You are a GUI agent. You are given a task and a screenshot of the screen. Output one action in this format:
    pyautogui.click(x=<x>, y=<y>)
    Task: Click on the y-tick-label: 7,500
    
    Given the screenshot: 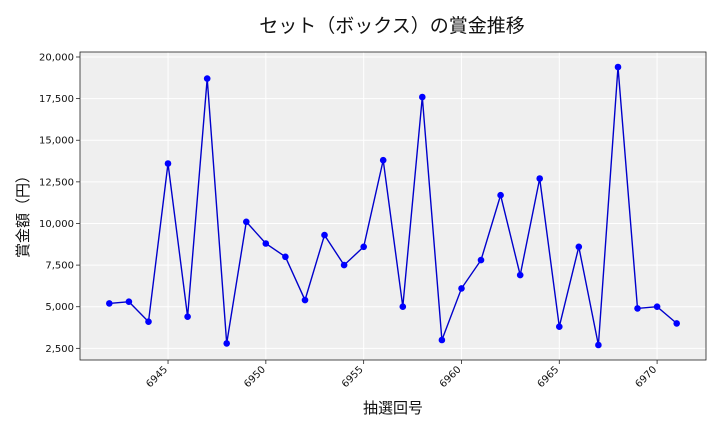 What is the action you would take?
    pyautogui.click(x=59, y=266)
    